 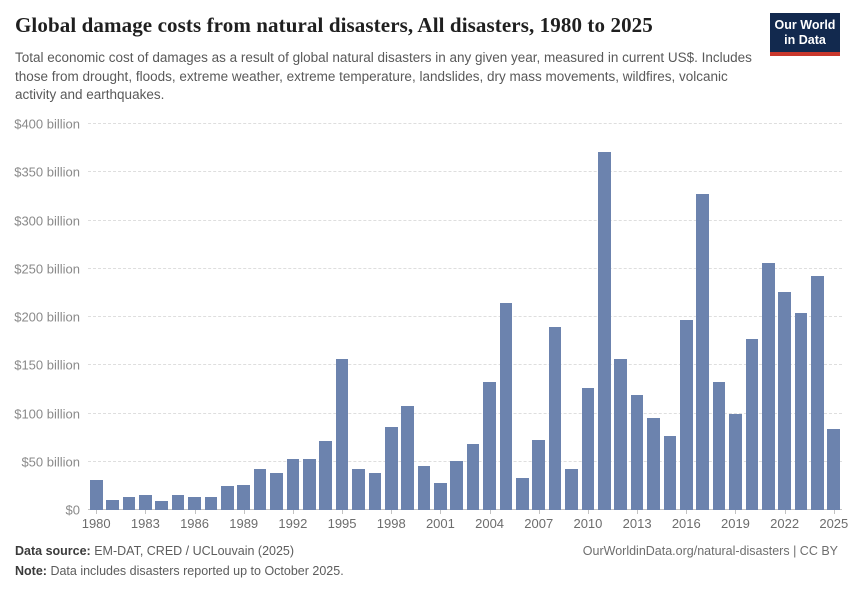 I want to click on note-label: Note:, so click(x=31, y=571).